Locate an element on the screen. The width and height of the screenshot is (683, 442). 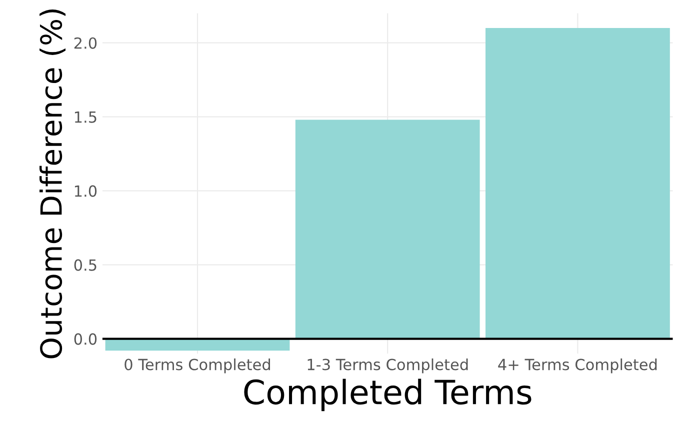
y-tick-label: 0.5 is located at coordinates (85, 265).